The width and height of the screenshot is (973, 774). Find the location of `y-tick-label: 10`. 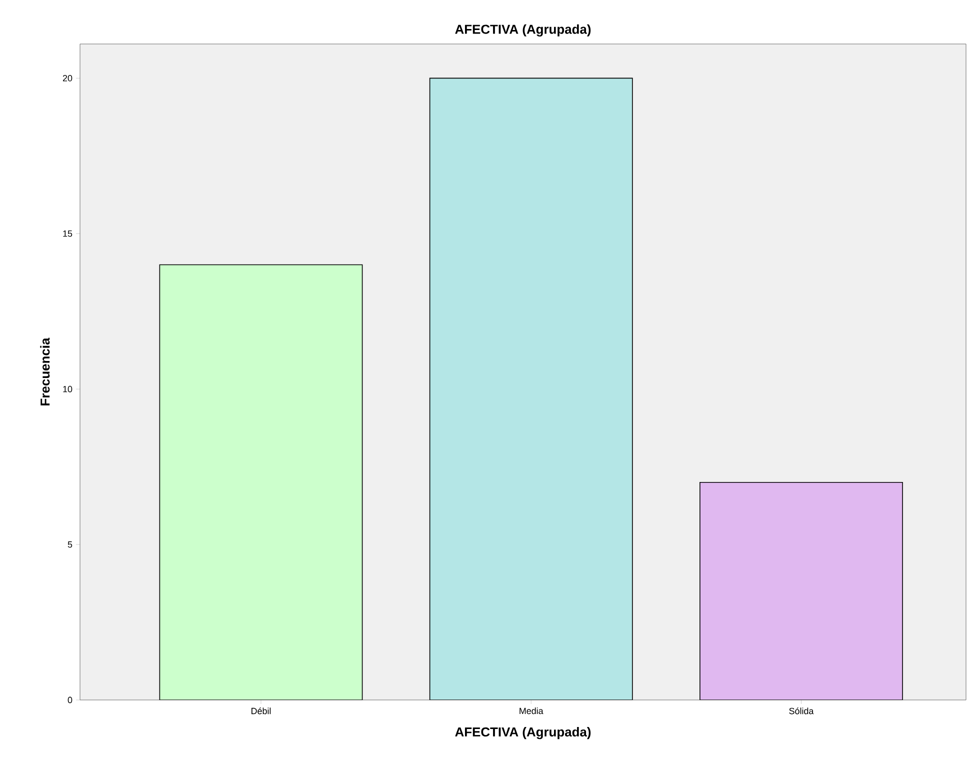

y-tick-label: 10 is located at coordinates (67, 389).